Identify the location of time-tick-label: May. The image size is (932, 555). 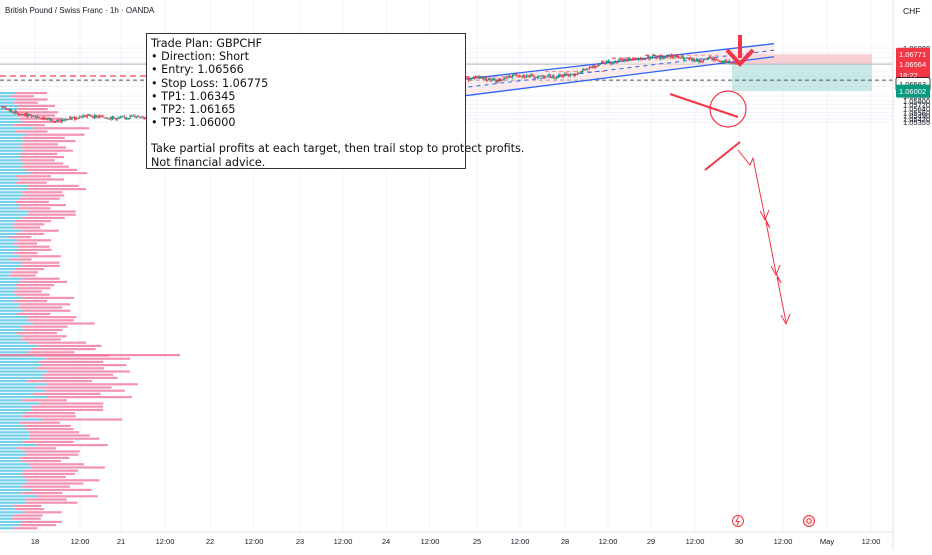
(827, 541).